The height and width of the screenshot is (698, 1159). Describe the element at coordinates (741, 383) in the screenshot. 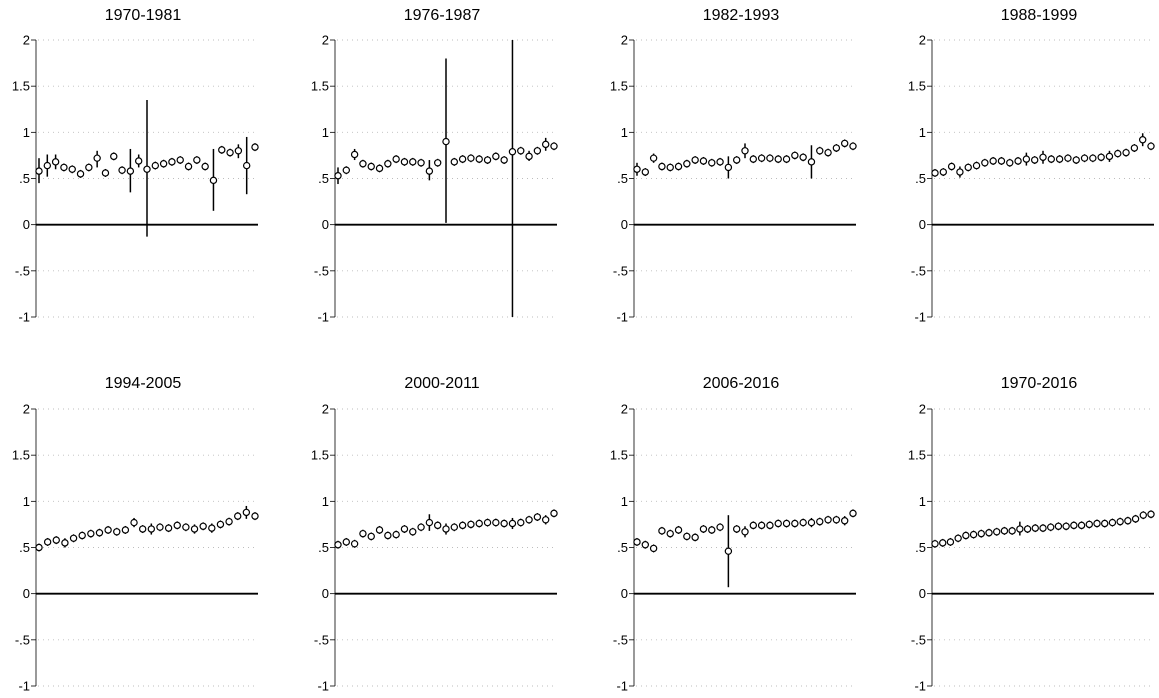

I see `panel-title: 2006-2016` at that location.